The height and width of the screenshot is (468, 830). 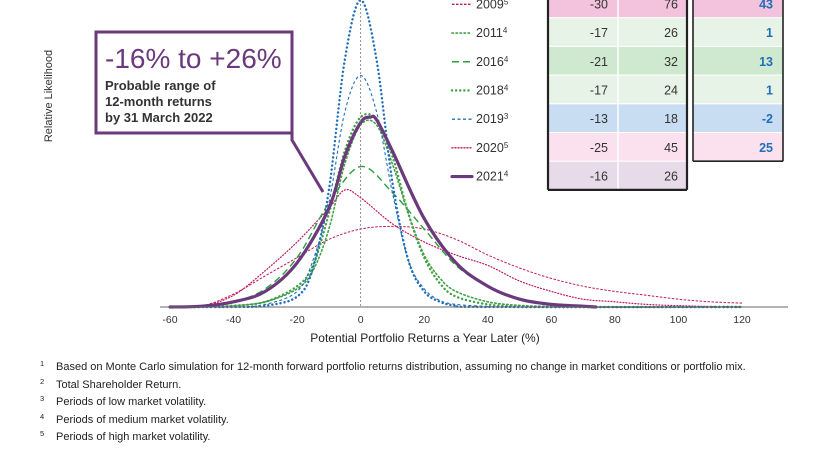 I want to click on x-tick-label: 80, so click(x=615, y=320).